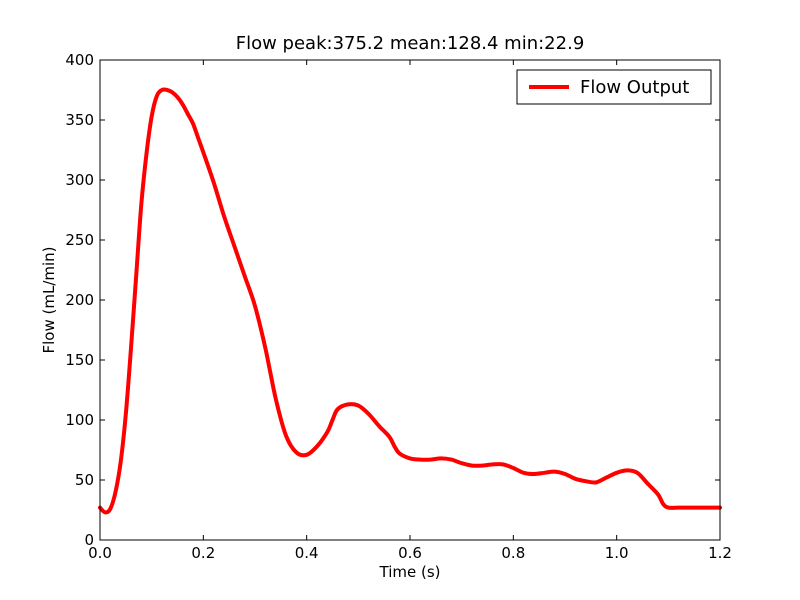 The width and height of the screenshot is (800, 600). I want to click on y-tick-label: 100, so click(79, 420).